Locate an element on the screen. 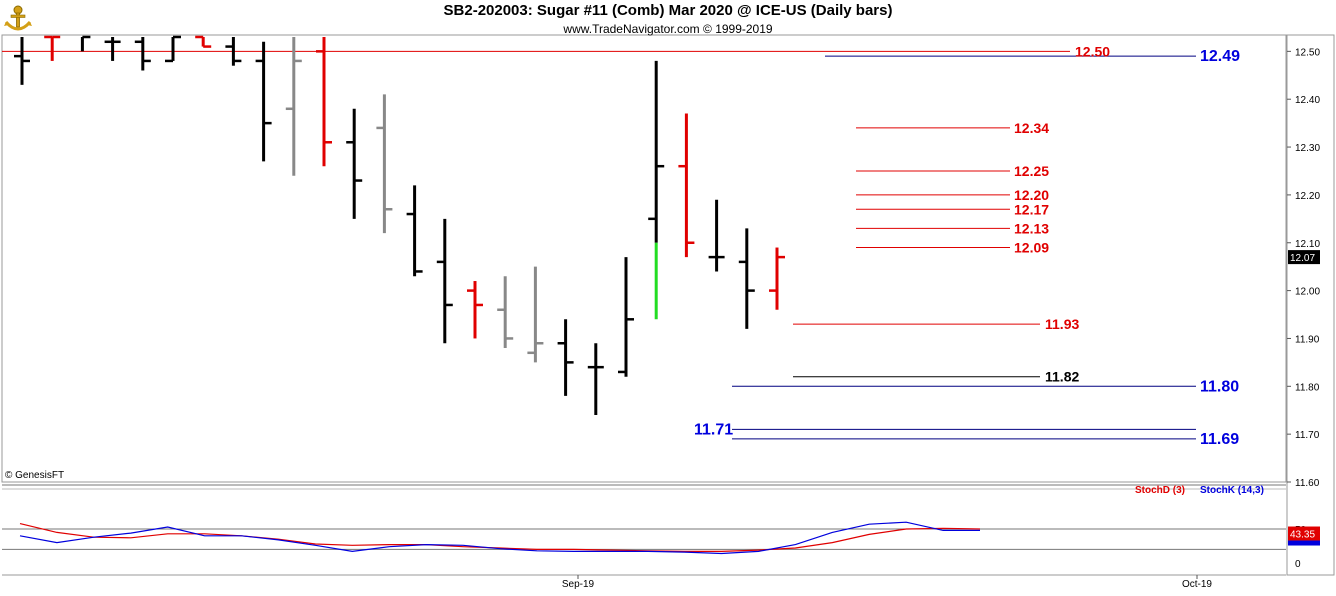 The image size is (1336, 596). legend-stochk: StochK (14,3) is located at coordinates (1232, 490).